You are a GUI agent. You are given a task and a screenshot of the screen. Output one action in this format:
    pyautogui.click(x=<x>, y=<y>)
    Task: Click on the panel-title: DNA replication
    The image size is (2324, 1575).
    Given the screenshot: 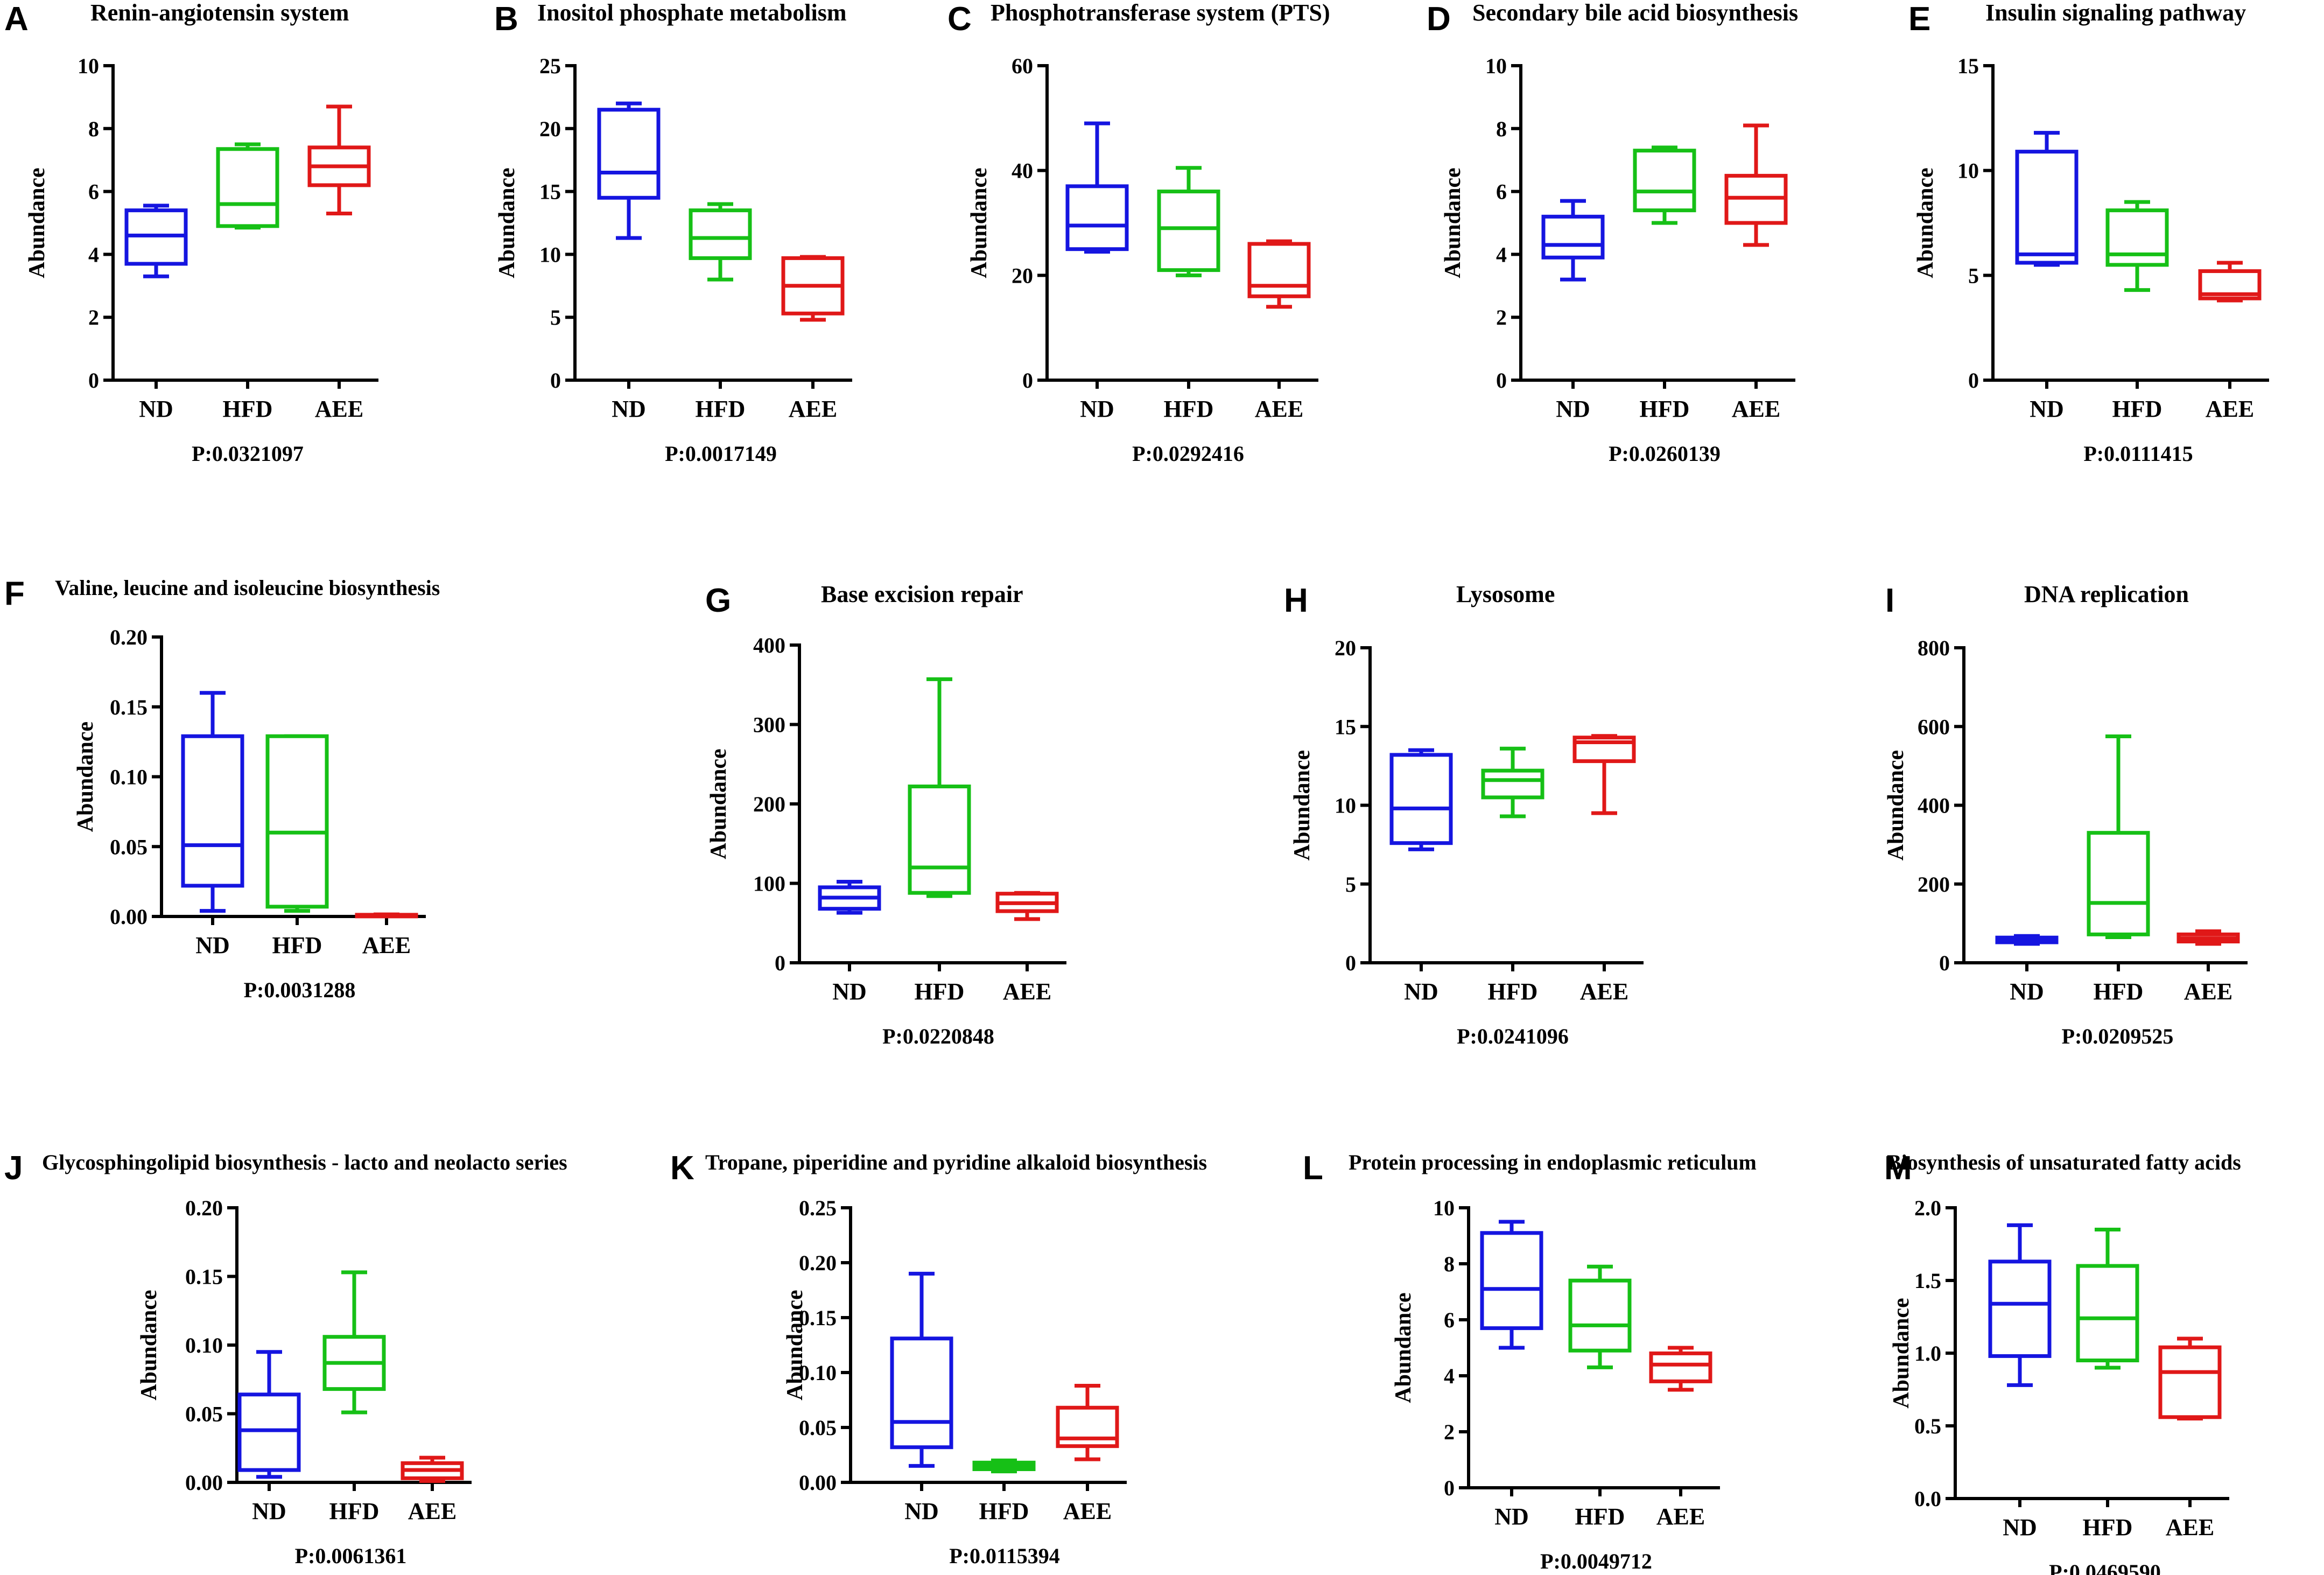 What is the action you would take?
    pyautogui.click(x=2106, y=594)
    